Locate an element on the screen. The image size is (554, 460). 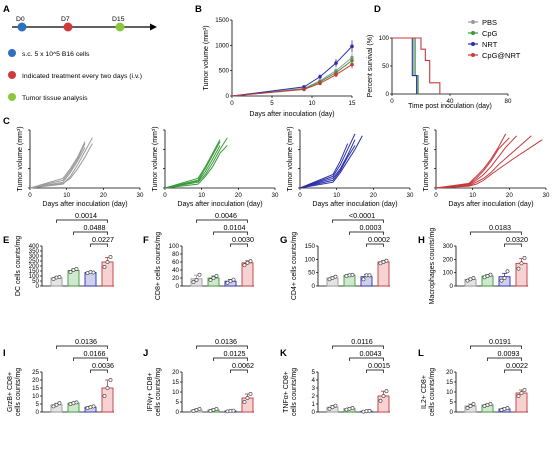
y-tick-label: 10 is located at coordinates (175, 392).